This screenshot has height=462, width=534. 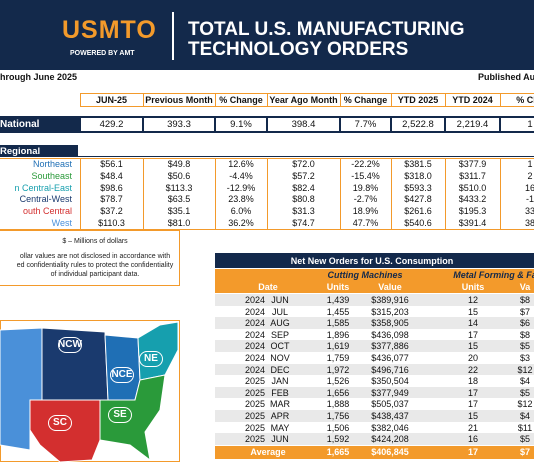 I want to click on region-value: $56.1, so click(x=111, y=164).